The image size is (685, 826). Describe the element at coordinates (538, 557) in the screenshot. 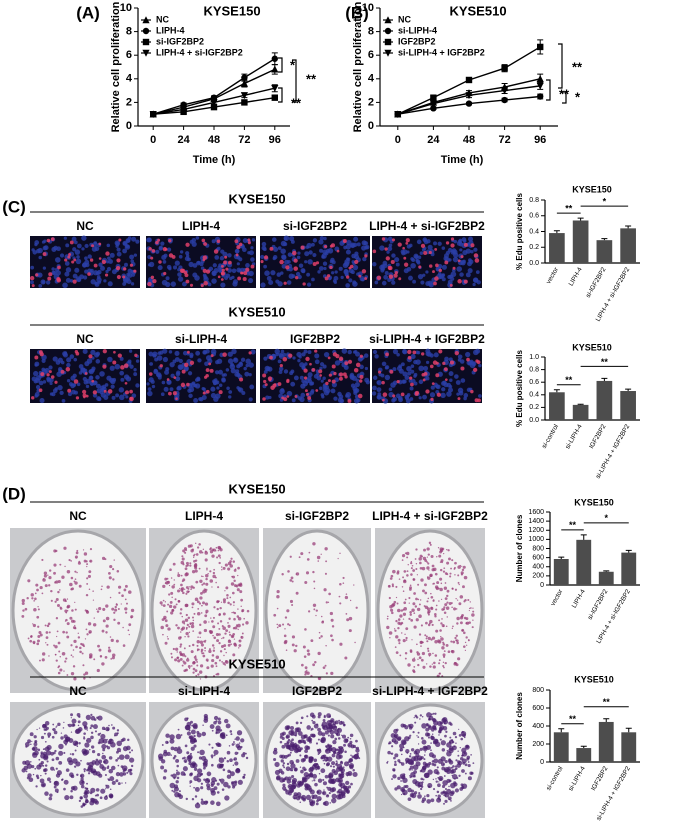

I see `y-tick-label: 600` at that location.